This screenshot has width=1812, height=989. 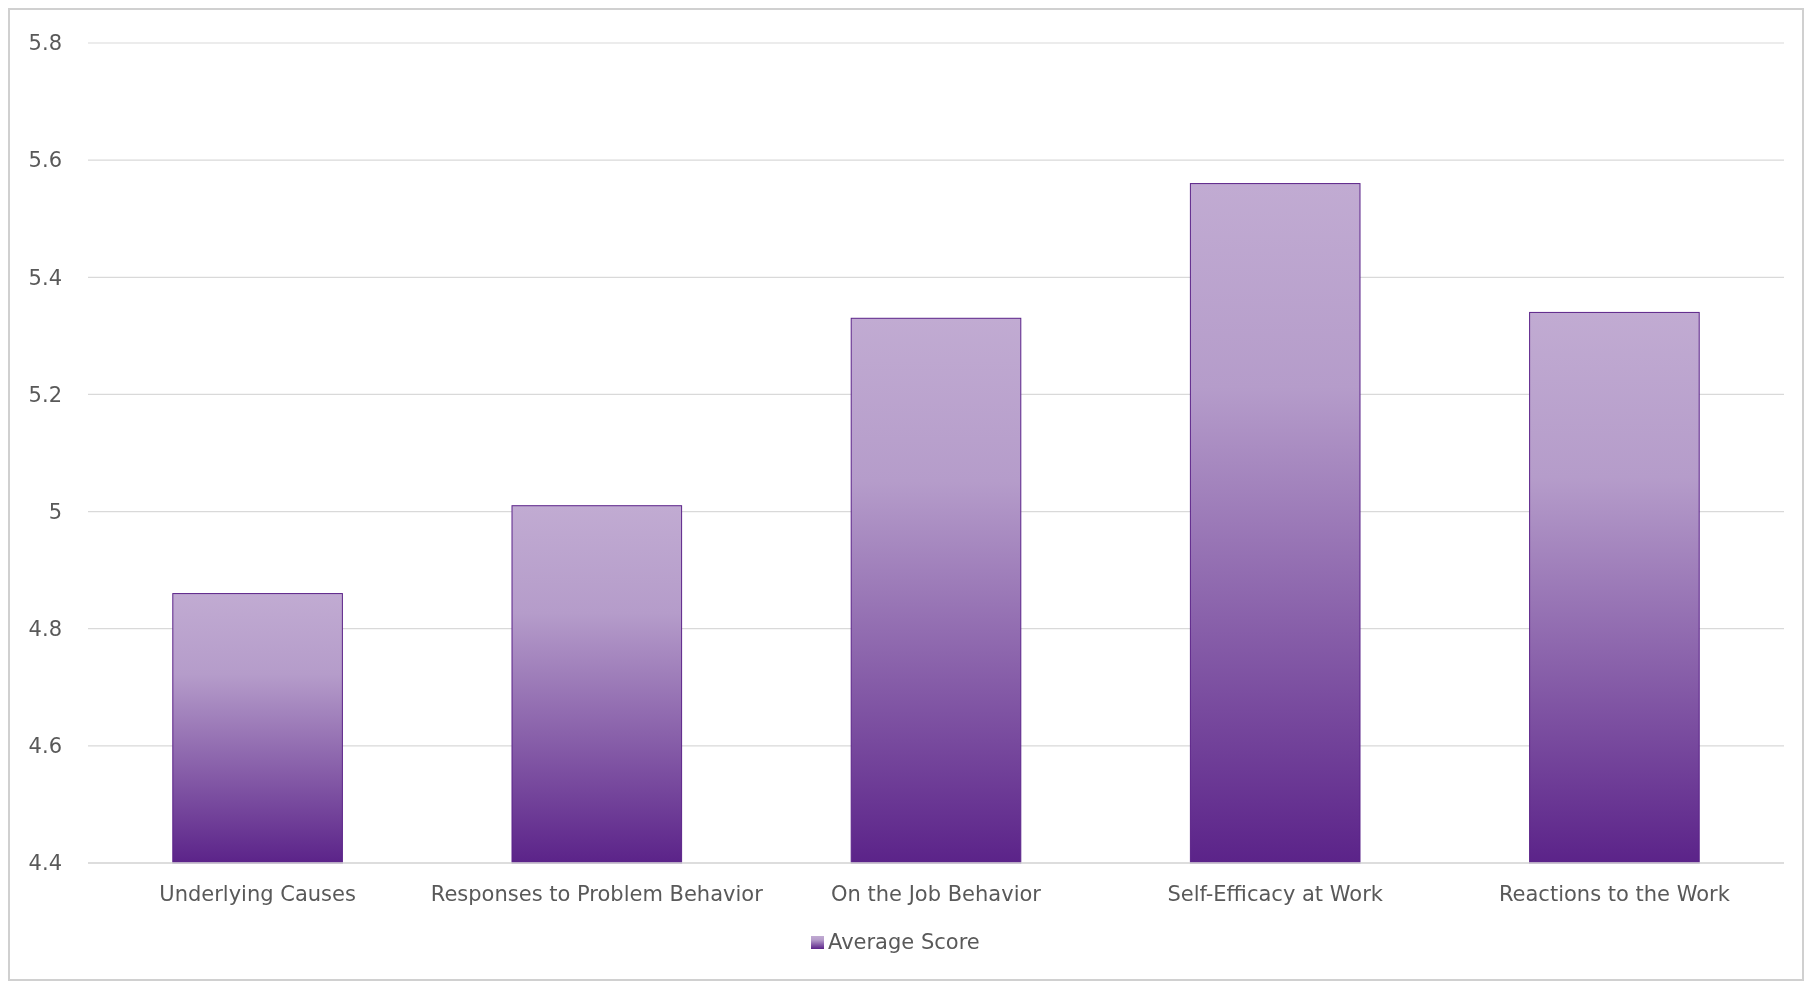 What do you see at coordinates (257, 894) in the screenshot?
I see `x-tick-label: Underlying Causes` at bounding box center [257, 894].